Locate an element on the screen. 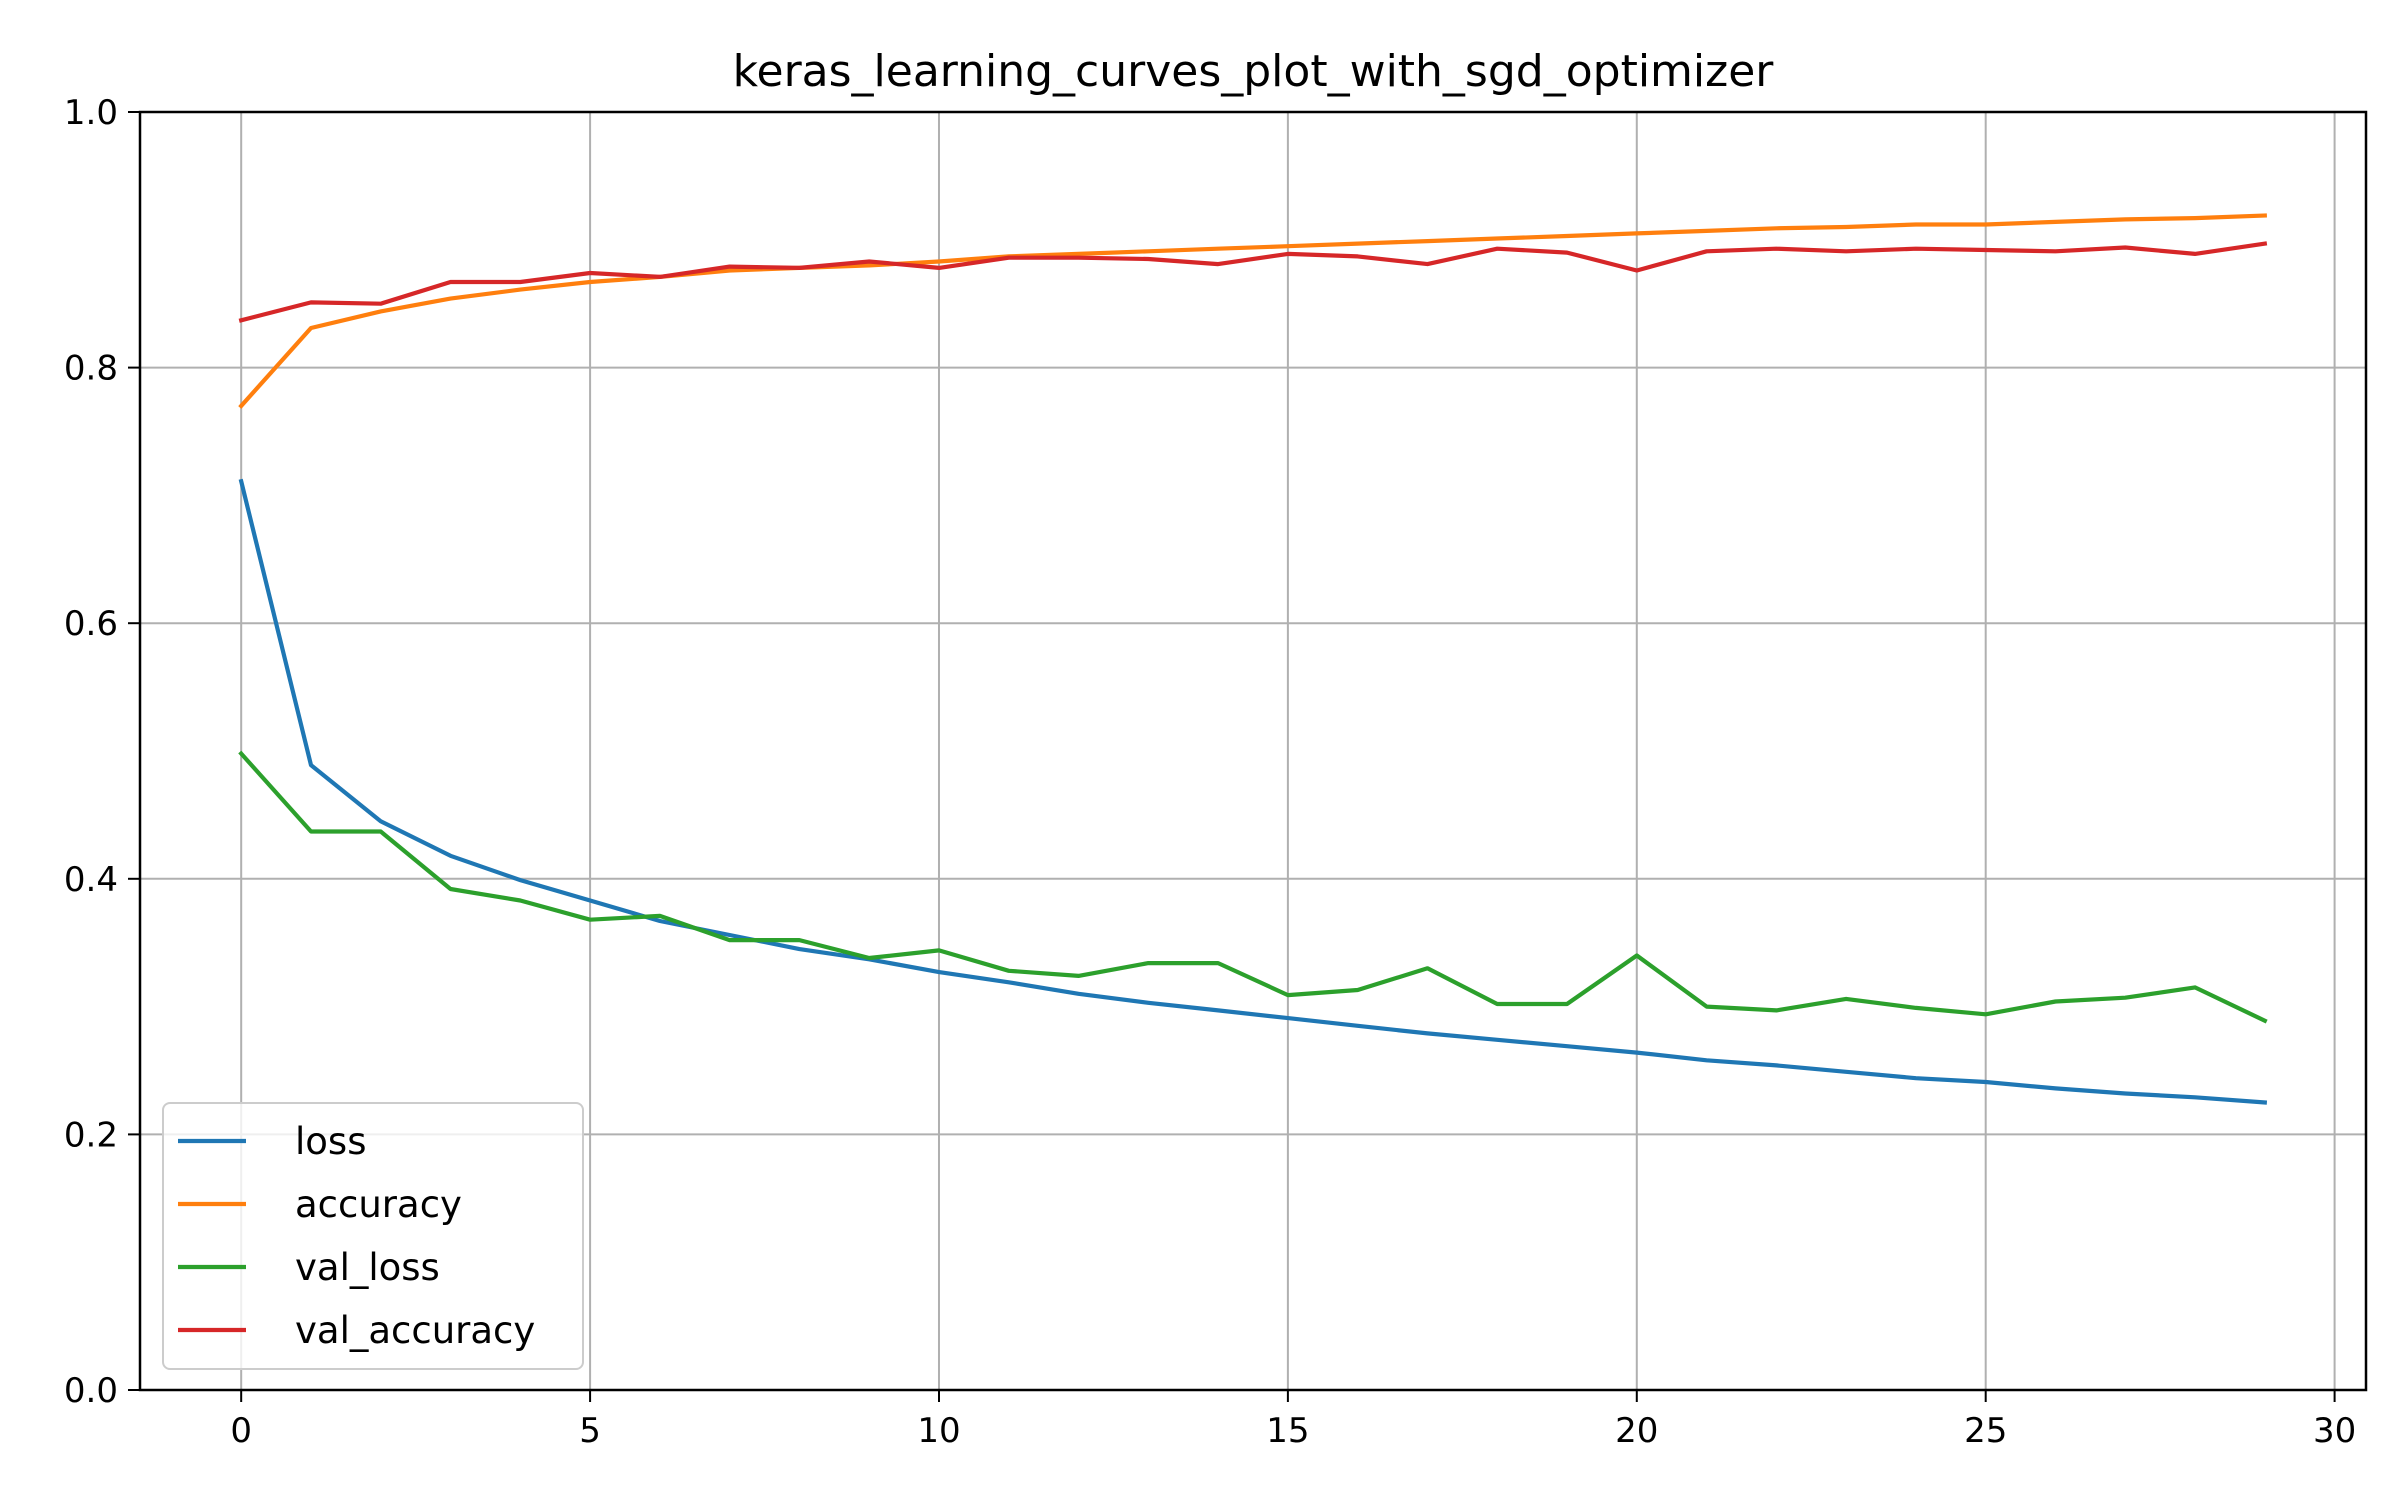 The width and height of the screenshot is (2400, 1504). y-tick-label: 0.8 is located at coordinates (91, 369).